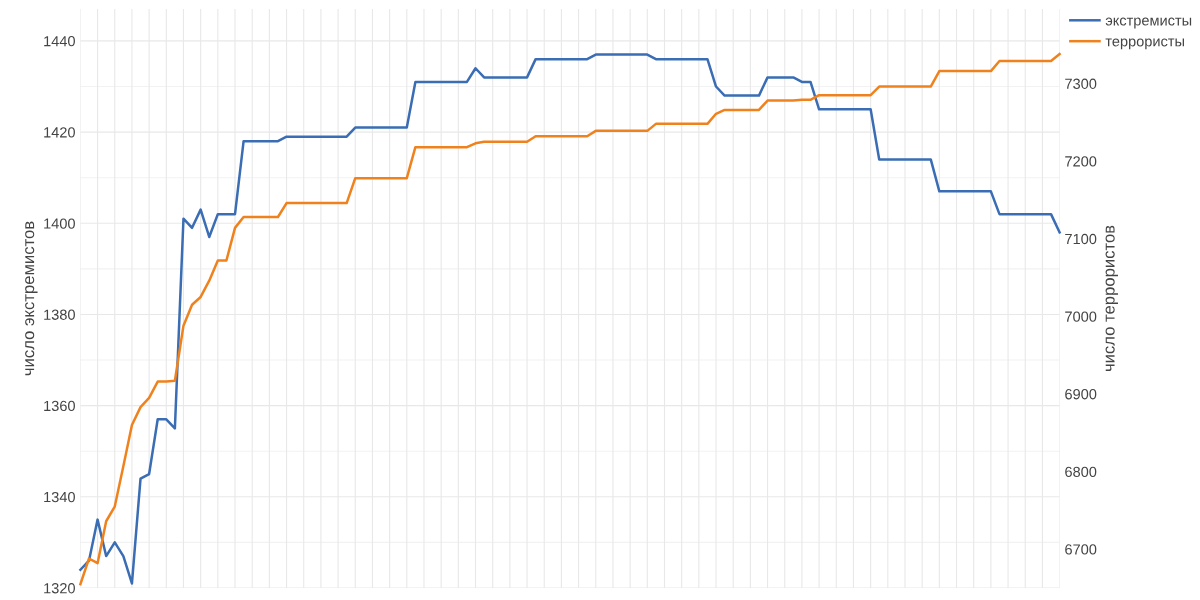 This screenshot has height=600, width=1200. What do you see at coordinates (59, 497) in the screenshot?
I see `y-tick-label: 1340` at bounding box center [59, 497].